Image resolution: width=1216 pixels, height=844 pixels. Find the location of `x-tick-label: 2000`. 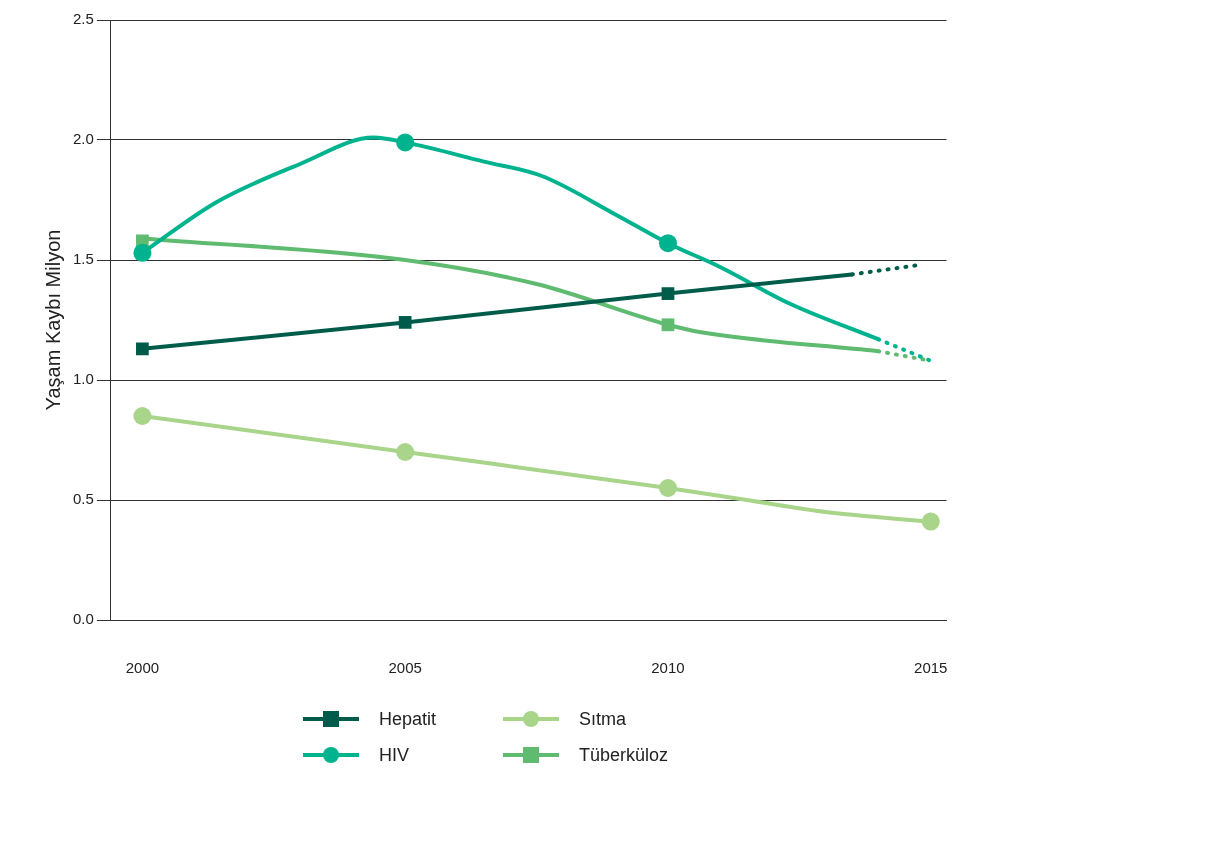

x-tick-label: 2000 is located at coordinates (142, 668).